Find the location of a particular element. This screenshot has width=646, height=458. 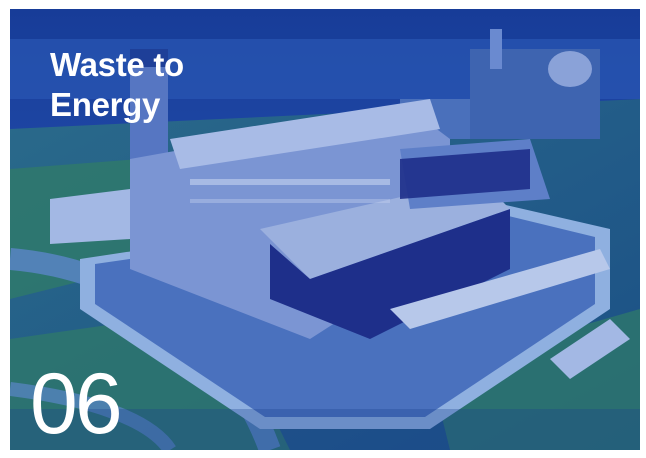

card-title-line-1: Waste to is located at coordinates (117, 64).